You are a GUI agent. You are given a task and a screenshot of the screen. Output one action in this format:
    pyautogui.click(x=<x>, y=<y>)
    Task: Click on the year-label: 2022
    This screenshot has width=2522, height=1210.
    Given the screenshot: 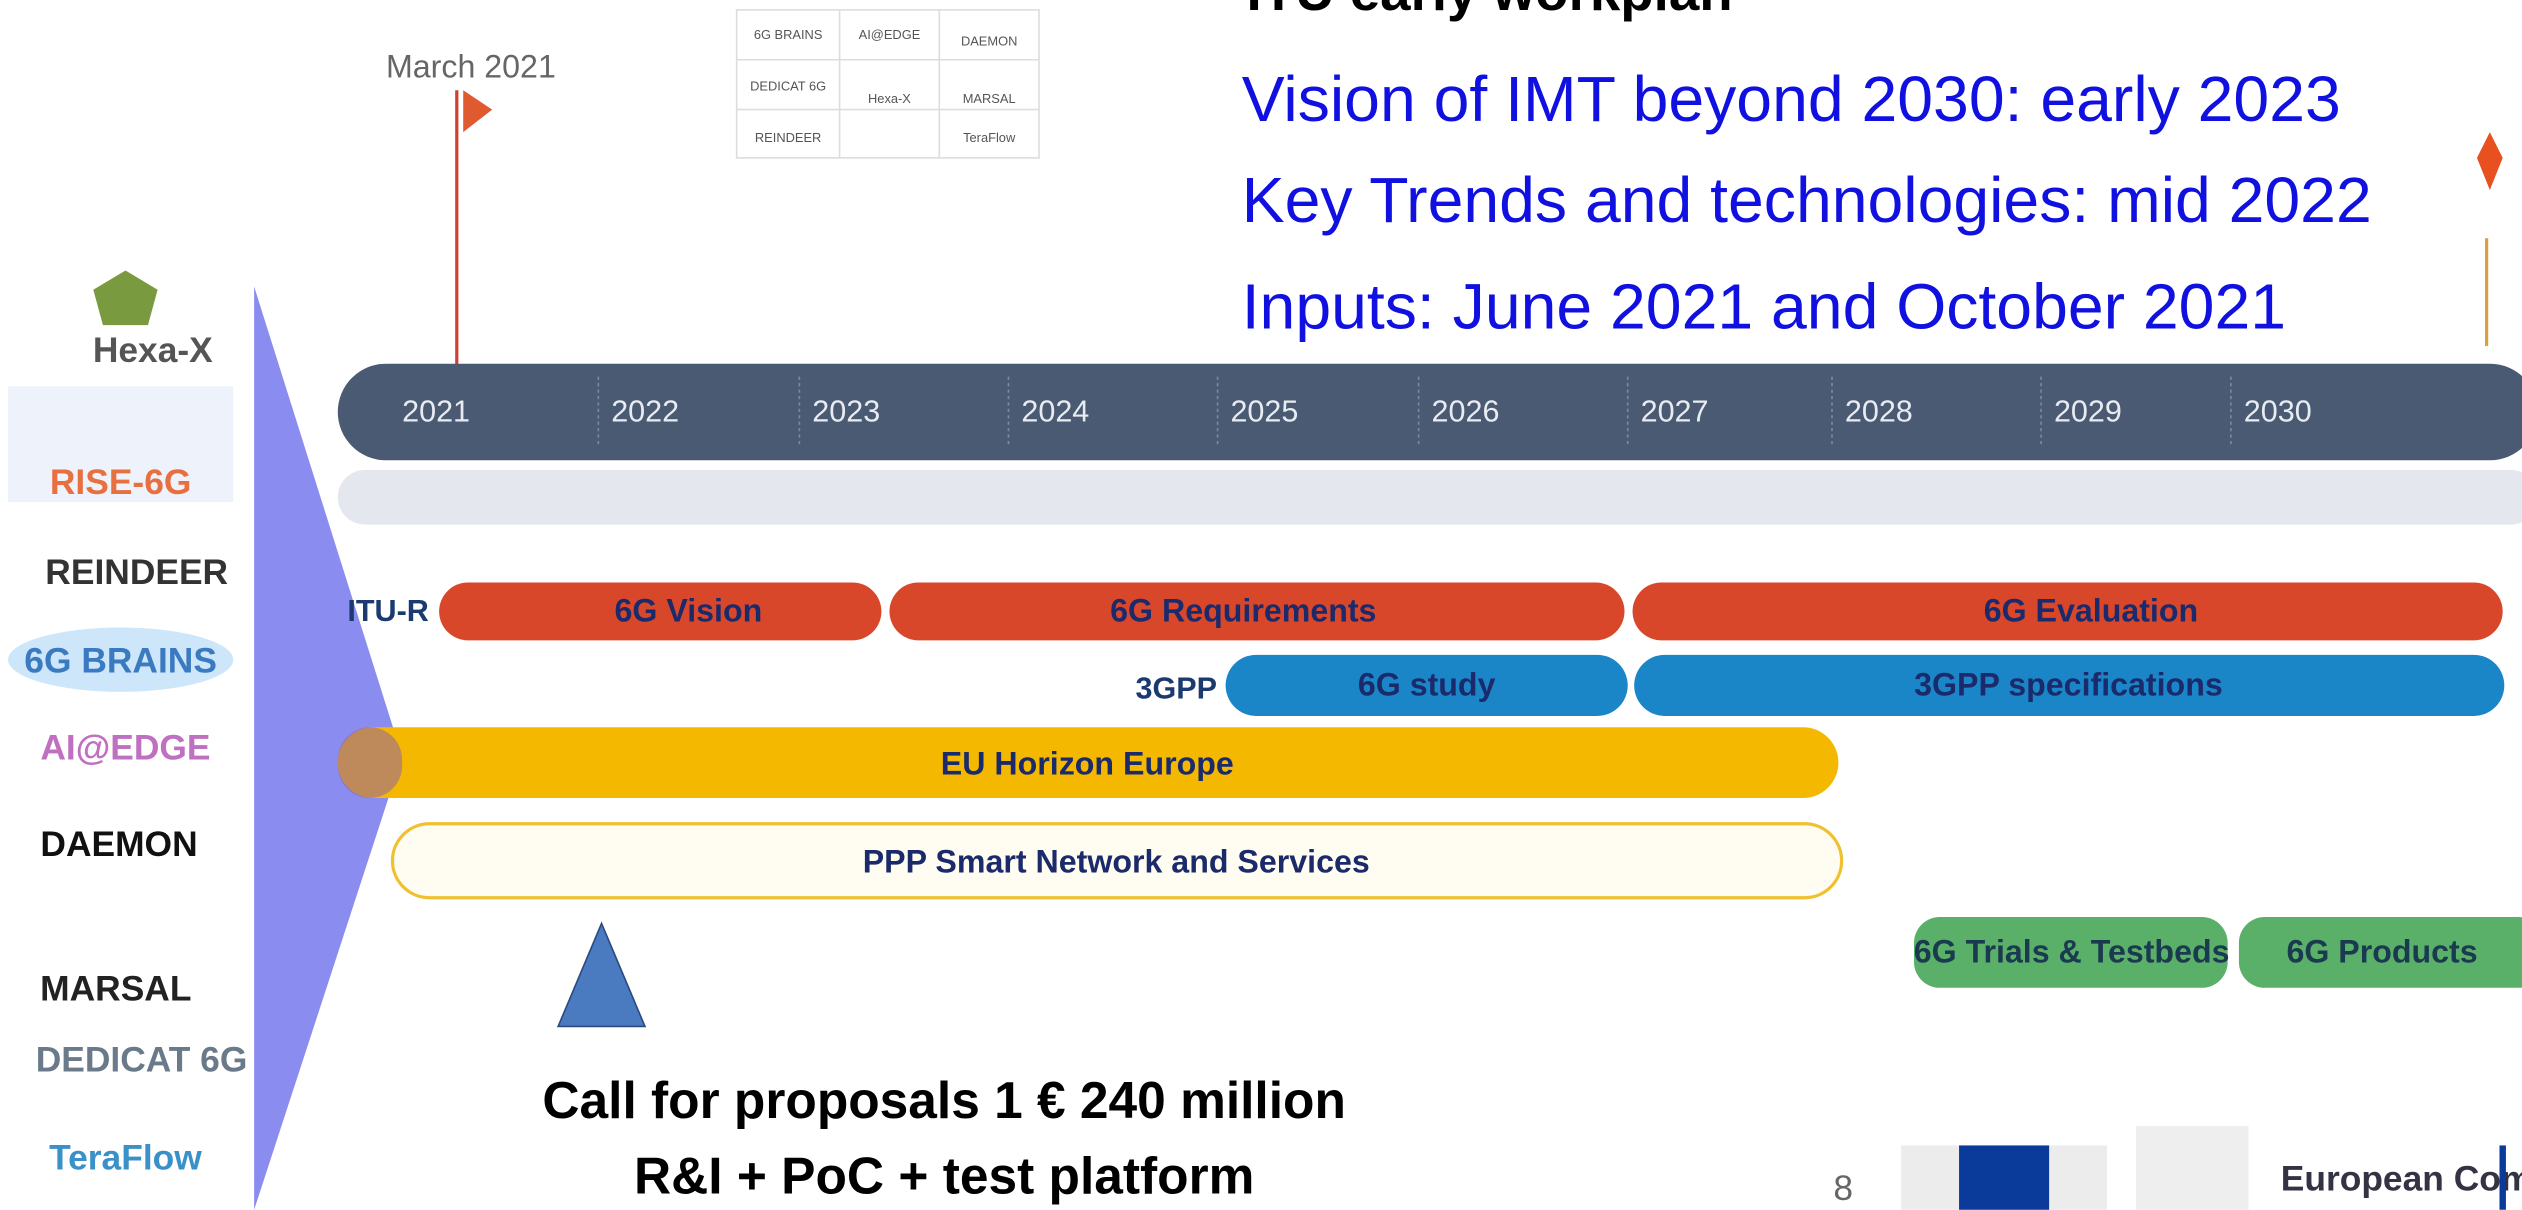 What is the action you would take?
    pyautogui.click(x=645, y=412)
    